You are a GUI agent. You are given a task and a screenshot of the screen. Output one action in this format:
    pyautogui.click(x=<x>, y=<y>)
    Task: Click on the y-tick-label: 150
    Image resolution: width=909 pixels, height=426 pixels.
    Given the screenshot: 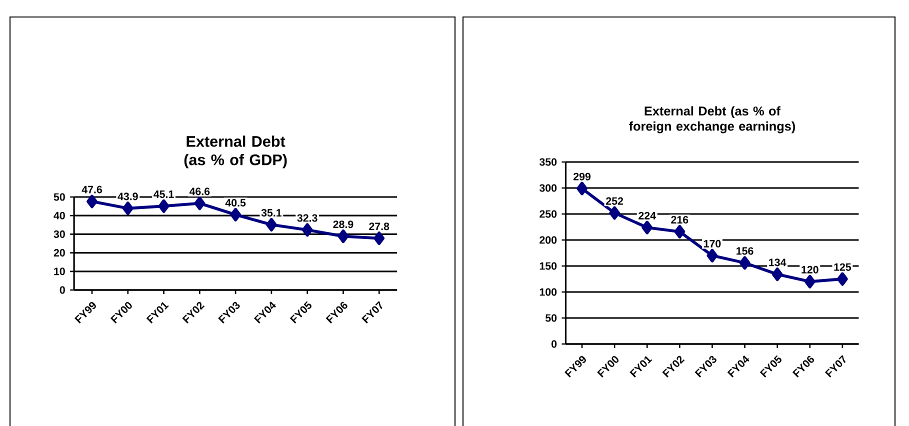 What is the action you would take?
    pyautogui.click(x=548, y=266)
    